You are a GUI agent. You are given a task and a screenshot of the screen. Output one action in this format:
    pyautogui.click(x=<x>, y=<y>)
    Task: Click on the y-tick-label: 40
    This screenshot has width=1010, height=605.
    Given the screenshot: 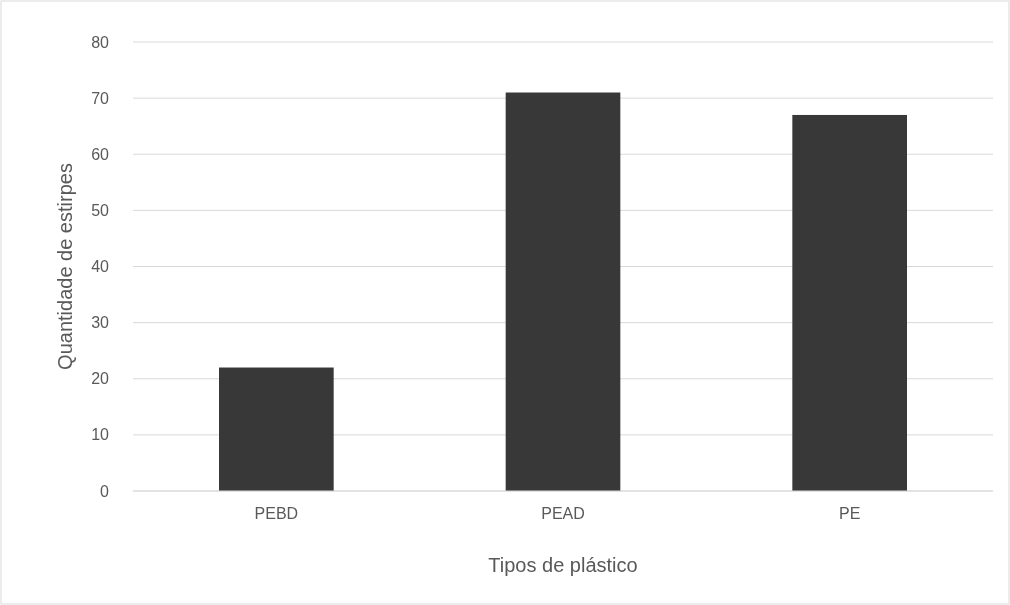 What is the action you would take?
    pyautogui.click(x=100, y=267)
    